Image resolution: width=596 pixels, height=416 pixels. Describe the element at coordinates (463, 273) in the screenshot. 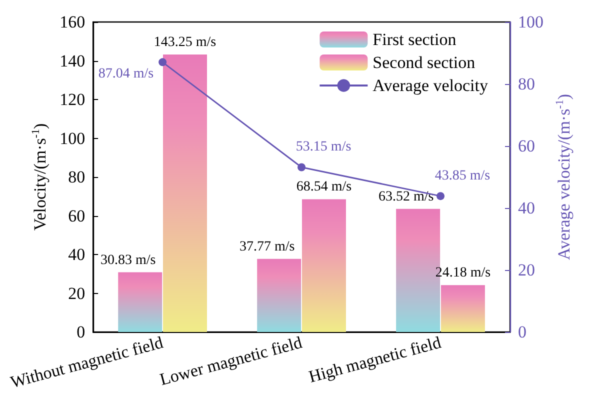

I see `data-label: 24.18 m/s` at that location.